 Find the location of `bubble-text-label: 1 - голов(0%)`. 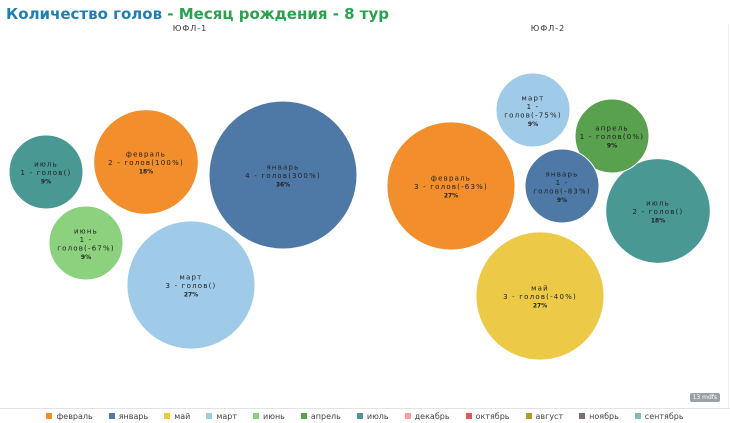

bubble-text-label: 1 - голов(0%) is located at coordinates (612, 137).